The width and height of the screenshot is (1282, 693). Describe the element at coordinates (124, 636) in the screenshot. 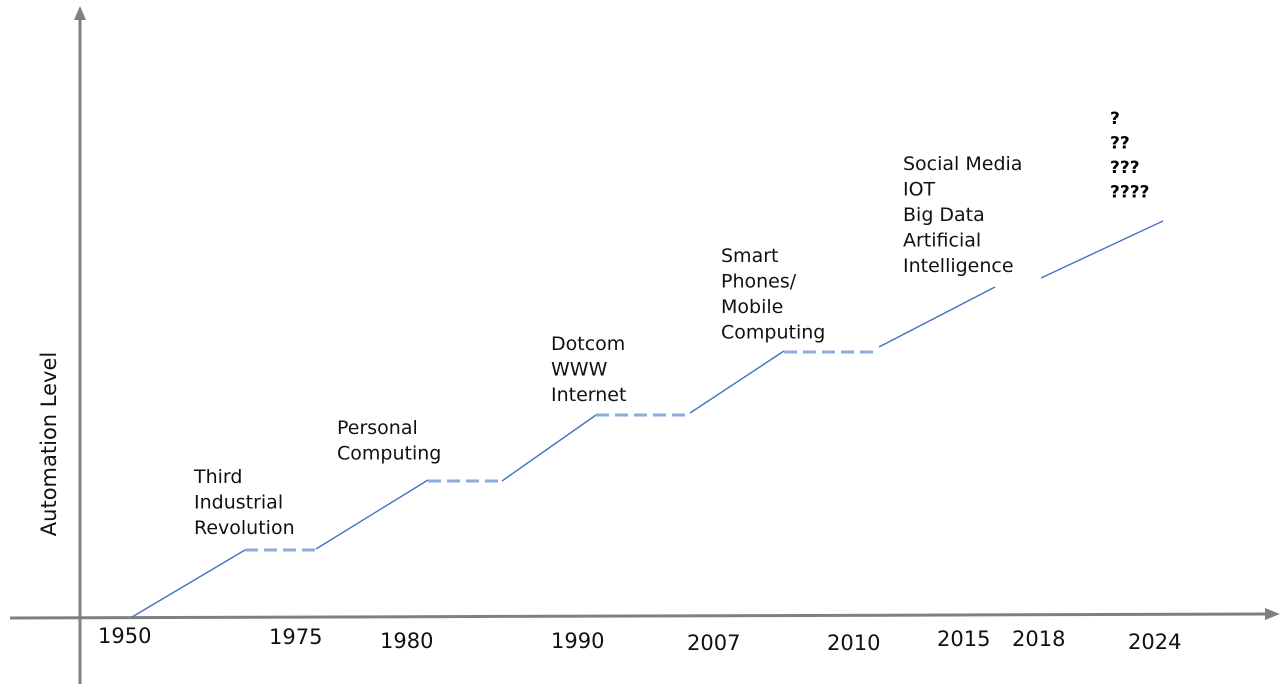

I see `year-label: 1950` at that location.